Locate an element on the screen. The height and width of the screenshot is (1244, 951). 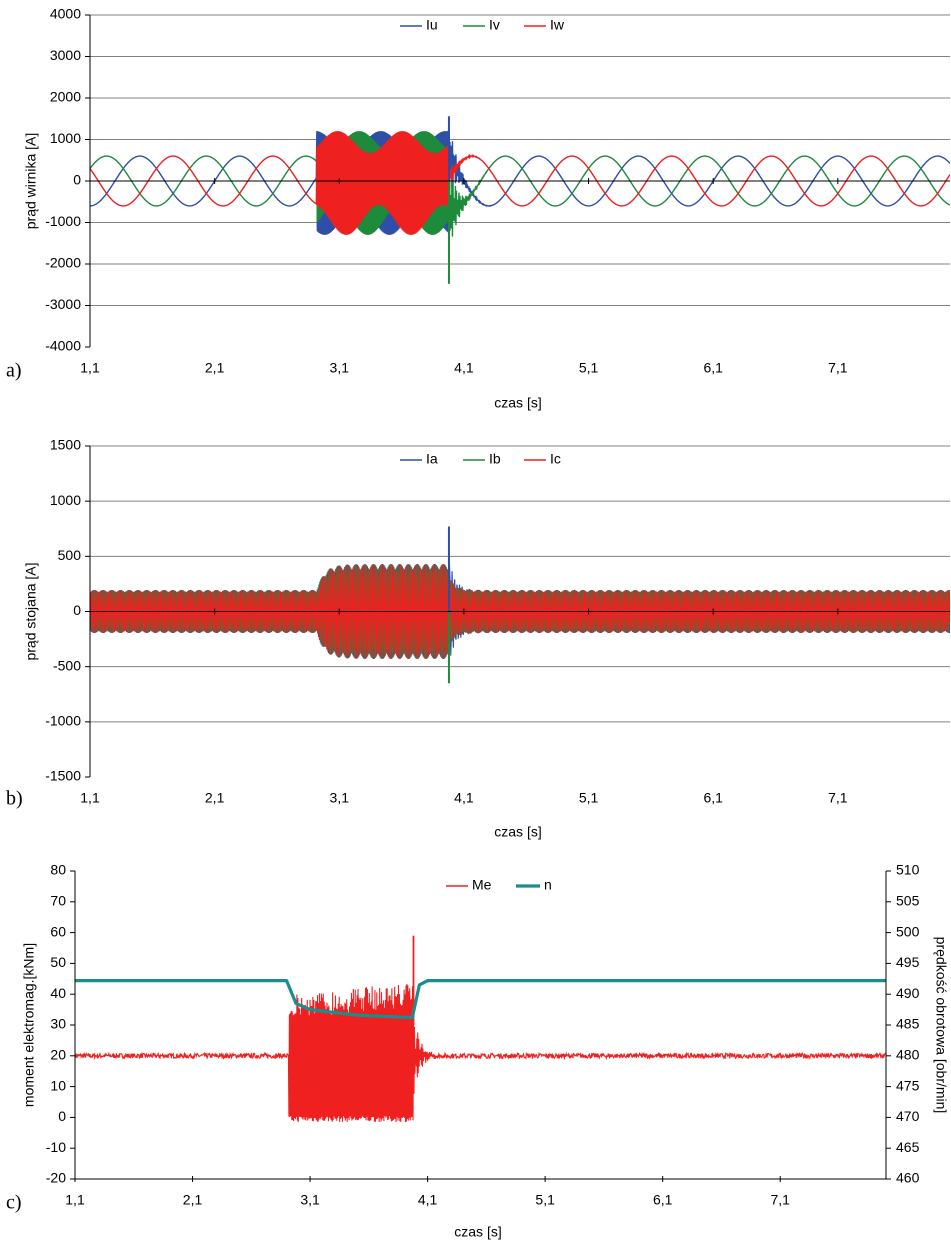
series-line-Iw is located at coordinates (520, 183).